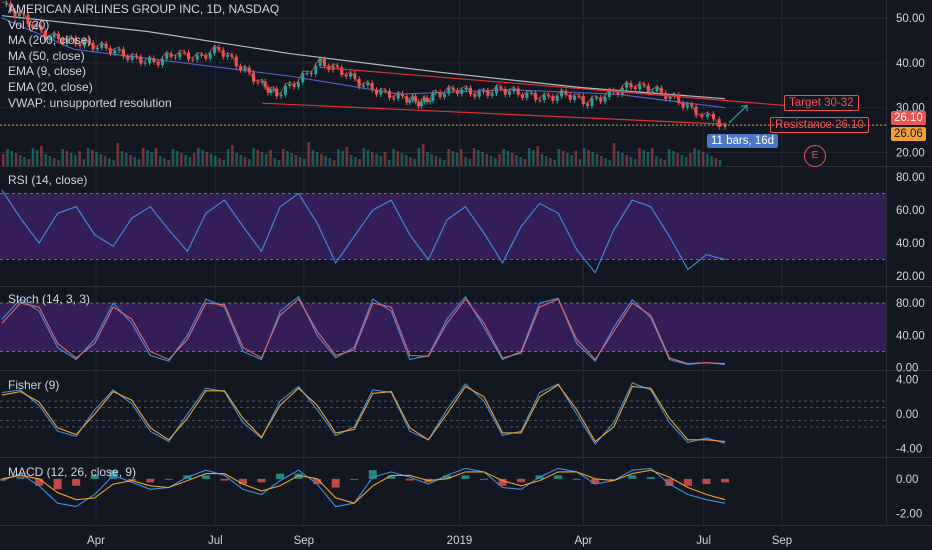  Describe the element at coordinates (910, 154) in the screenshot. I see `y-tick-label: 20.00` at that location.